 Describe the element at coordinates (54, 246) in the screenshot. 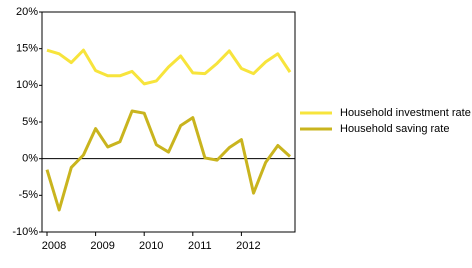

I see `x-tick-label: 2008` at that location.